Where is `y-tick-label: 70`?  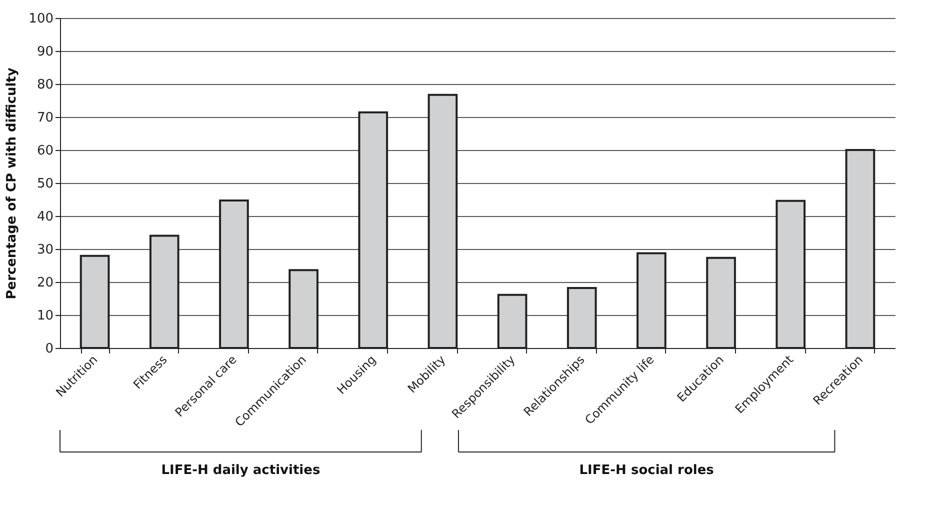
y-tick-label: 70 is located at coordinates (45, 118).